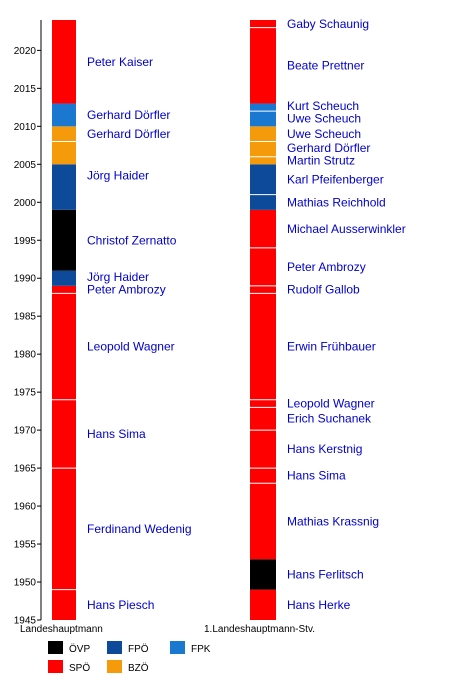 The height and width of the screenshot is (700, 450). I want to click on legend-label: ÖVP, so click(79, 649).